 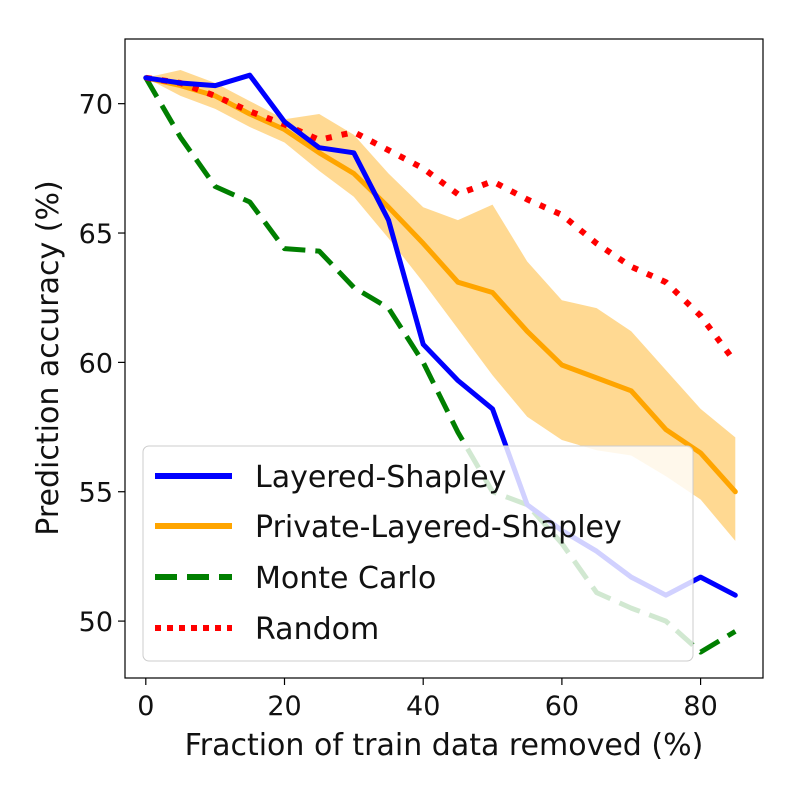 What do you see at coordinates (438, 527) in the screenshot?
I see `legend-label-private-layered-shapley: Private-Layered-Shapley` at bounding box center [438, 527].